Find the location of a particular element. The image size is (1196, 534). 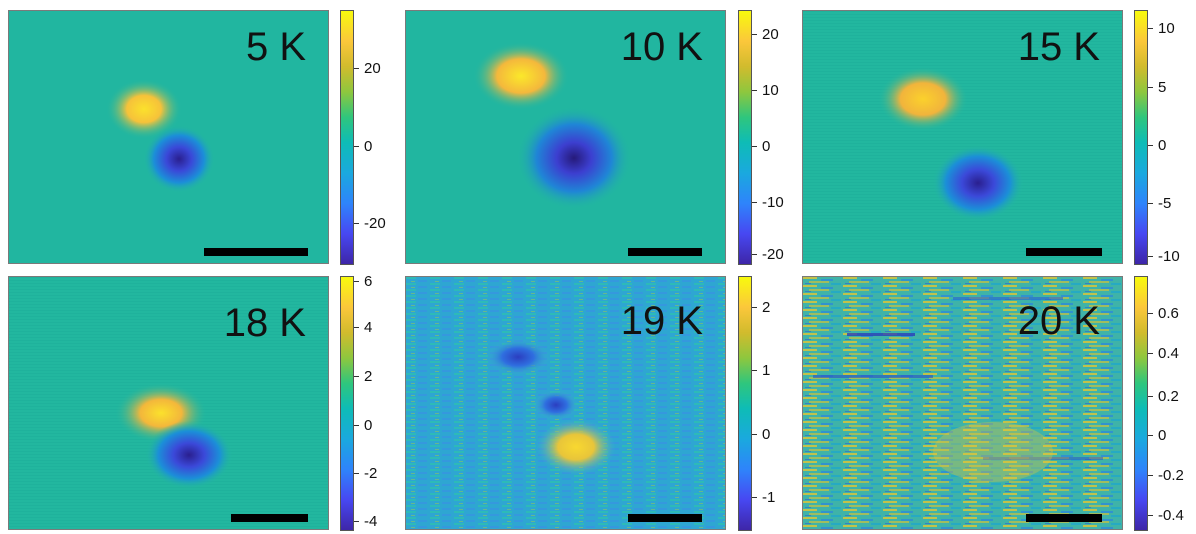

field-map: 5 K is located at coordinates (168, 137).